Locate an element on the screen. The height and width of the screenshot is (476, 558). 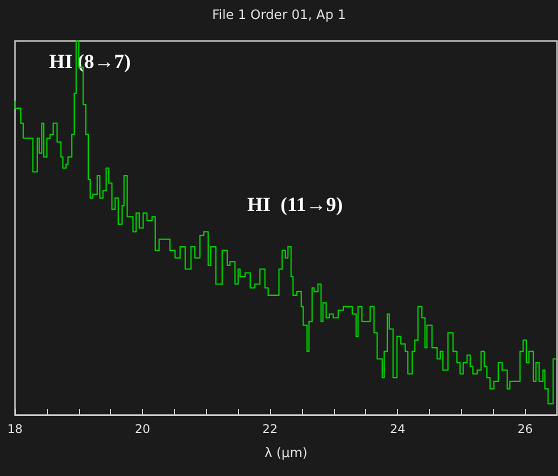
annotation: HI (11→9) is located at coordinates (295, 205).